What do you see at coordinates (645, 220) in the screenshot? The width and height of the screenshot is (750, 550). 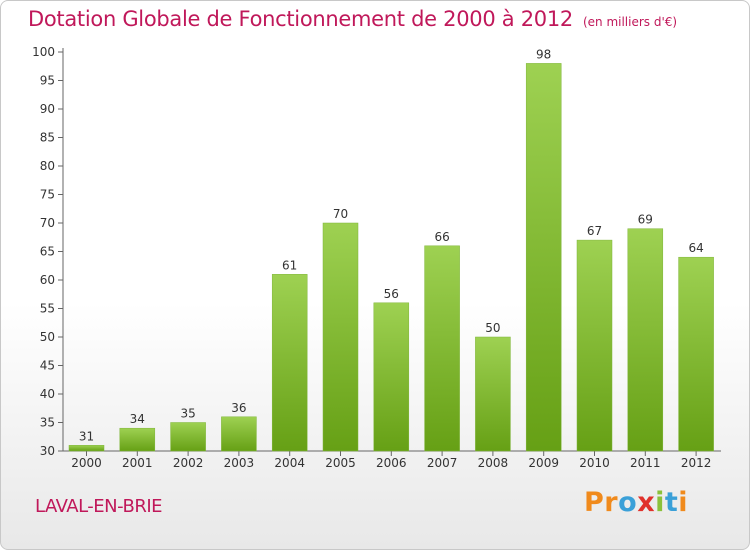 I see `value-label-2011: 69` at bounding box center [645, 220].